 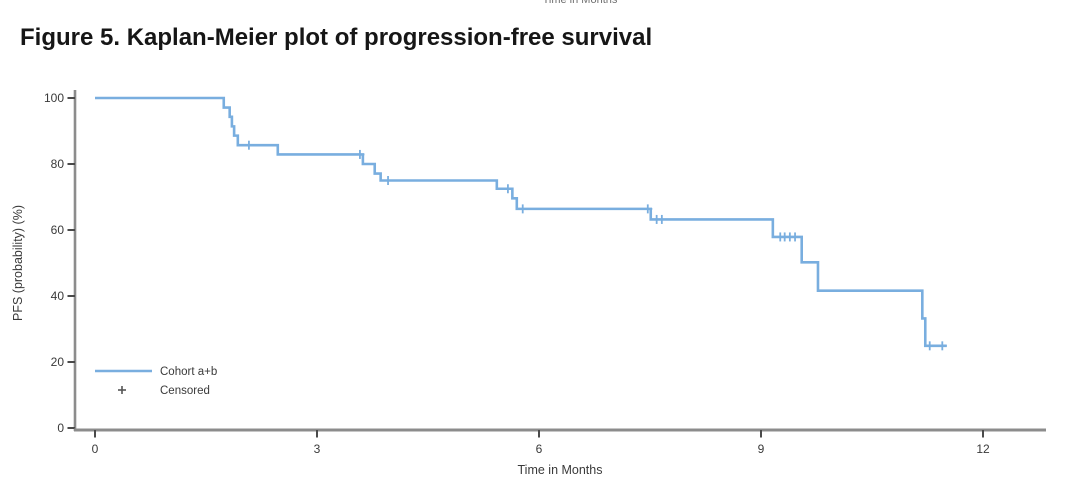 I want to click on x-tick-label: 3, so click(x=317, y=449).